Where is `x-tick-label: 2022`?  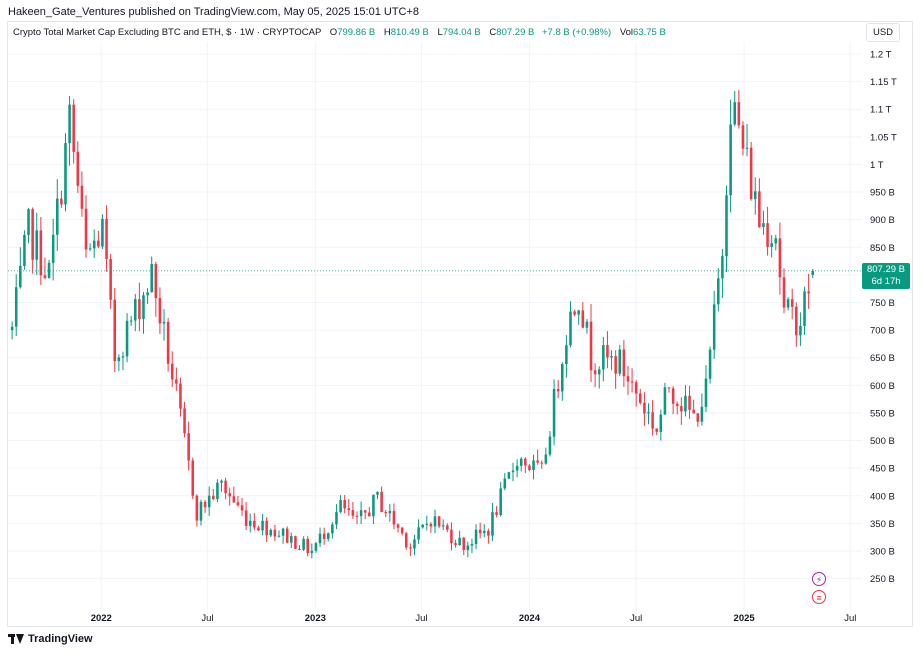 x-tick-label: 2022 is located at coordinates (101, 618).